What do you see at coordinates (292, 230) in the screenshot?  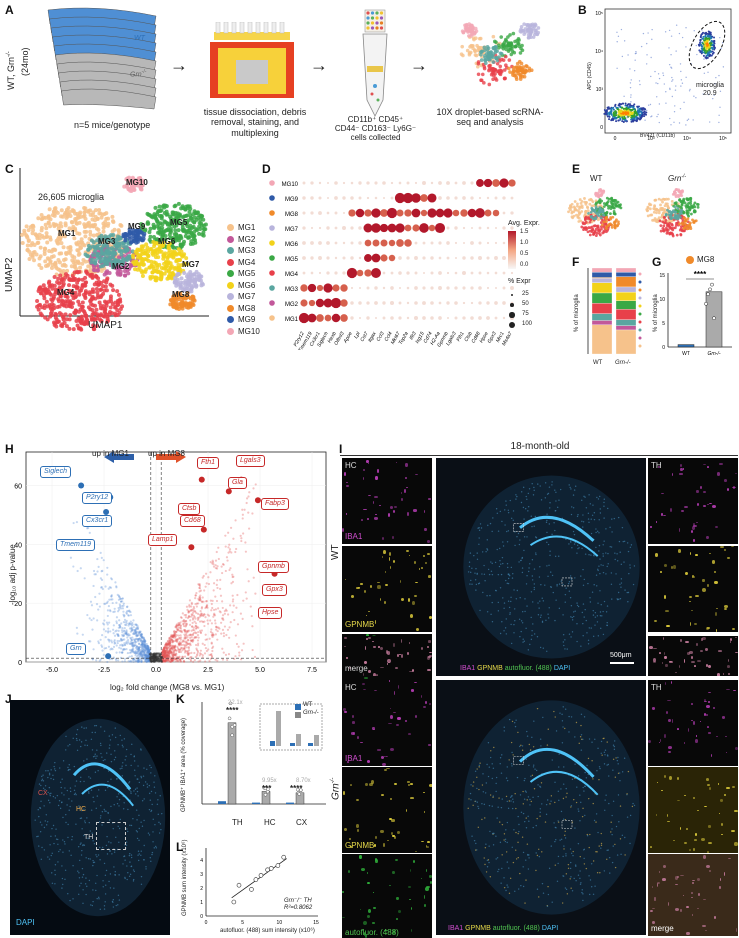 I see `dotplot-row-label: MG7` at bounding box center [292, 230].